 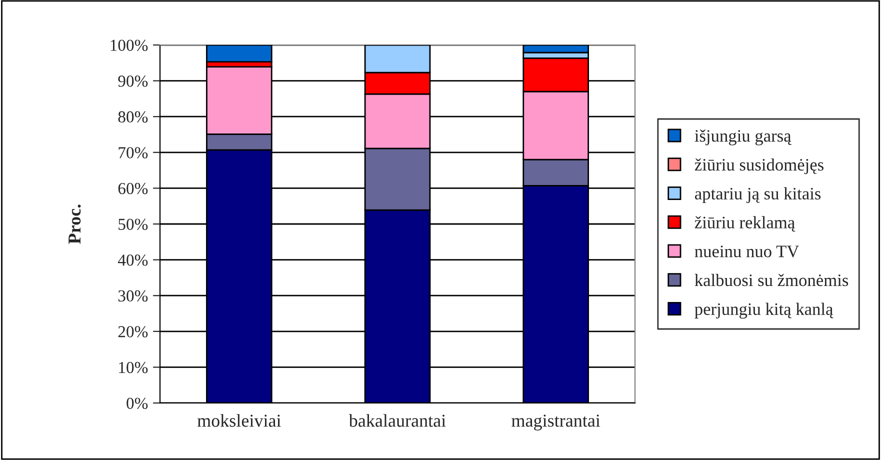 I want to click on legend-label: nueinu nuo TV, so click(x=747, y=252).